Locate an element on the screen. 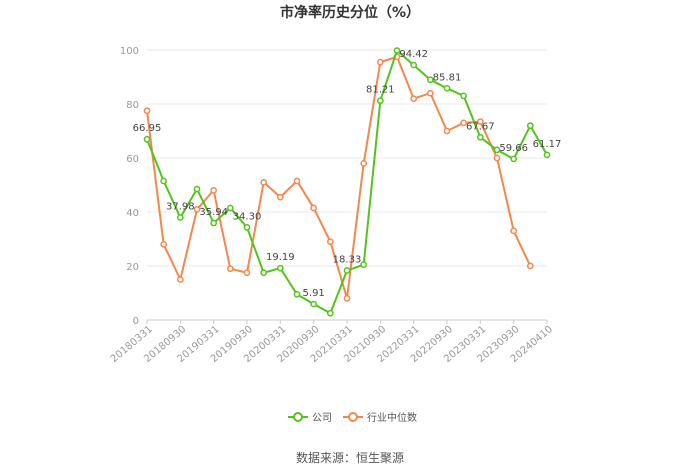 The width and height of the screenshot is (700, 473). data-label: 18.33 is located at coordinates (347, 260).